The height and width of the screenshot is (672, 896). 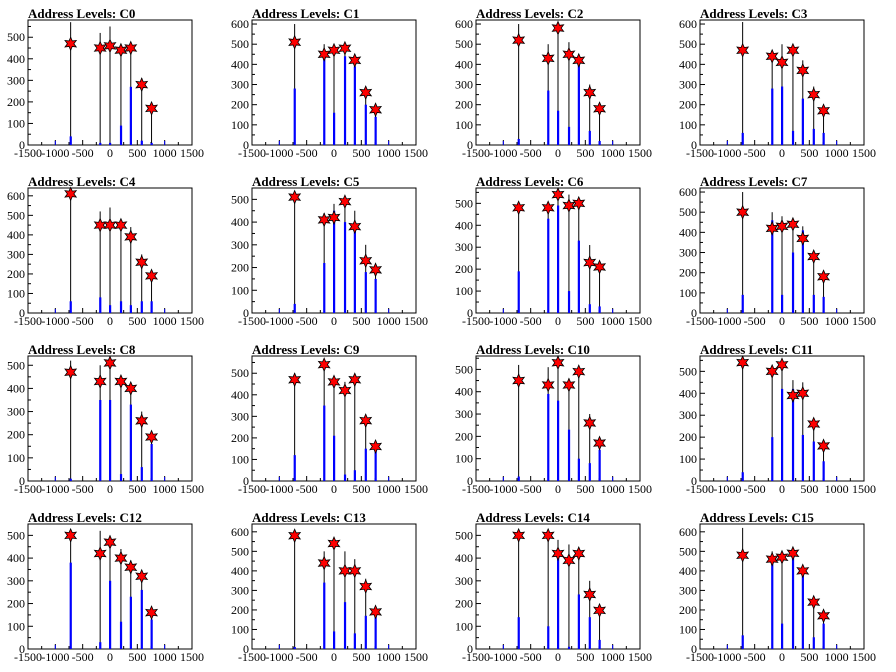 What do you see at coordinates (306, 349) in the screenshot?
I see `chart-title: Address Levels: C9` at bounding box center [306, 349].